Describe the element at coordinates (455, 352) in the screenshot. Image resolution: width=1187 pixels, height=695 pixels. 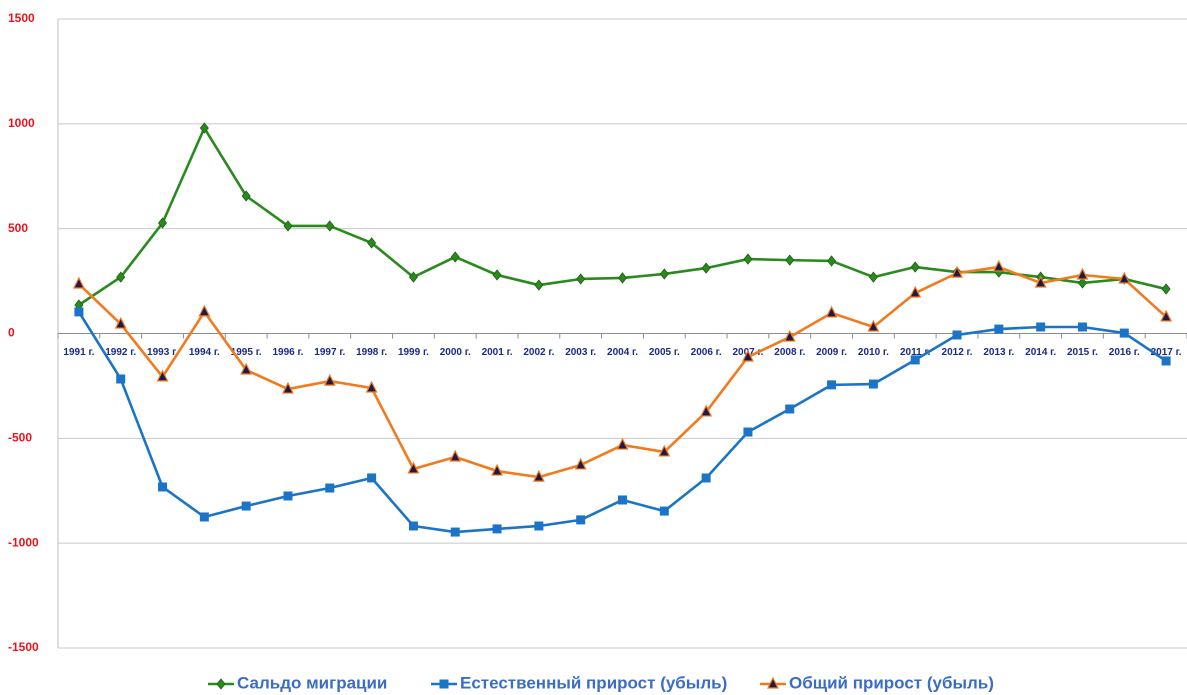
I see `x-tick-label: 2000 г.` at that location.